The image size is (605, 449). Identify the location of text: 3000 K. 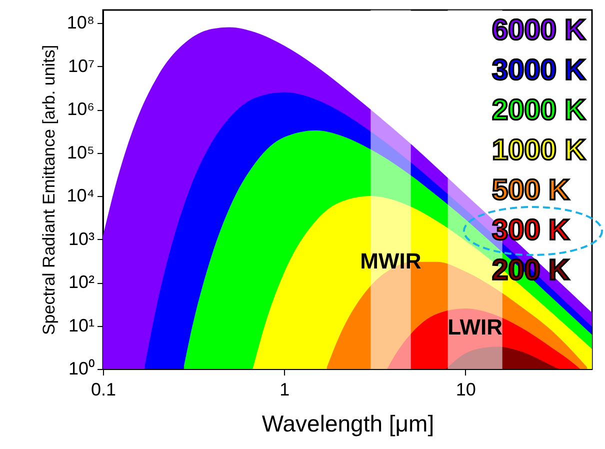
(539, 70).